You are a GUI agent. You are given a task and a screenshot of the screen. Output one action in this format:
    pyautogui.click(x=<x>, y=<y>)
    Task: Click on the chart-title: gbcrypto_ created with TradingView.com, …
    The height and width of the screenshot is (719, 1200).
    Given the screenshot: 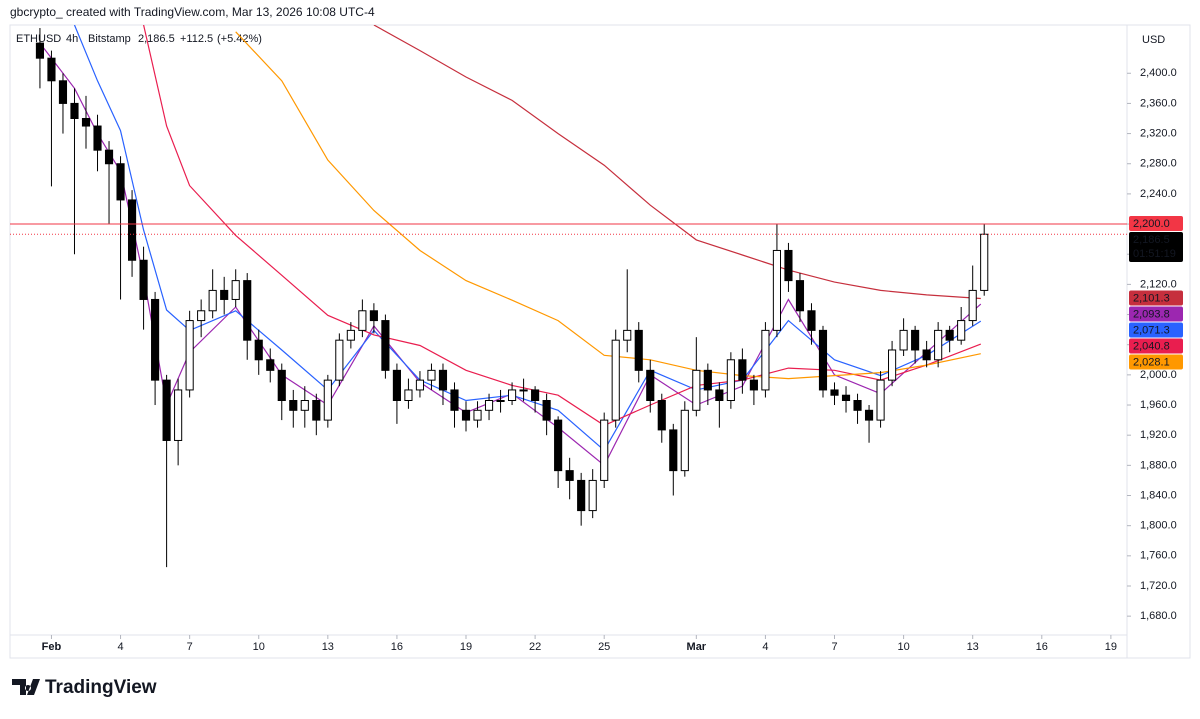 What is the action you would take?
    pyautogui.click(x=192, y=12)
    